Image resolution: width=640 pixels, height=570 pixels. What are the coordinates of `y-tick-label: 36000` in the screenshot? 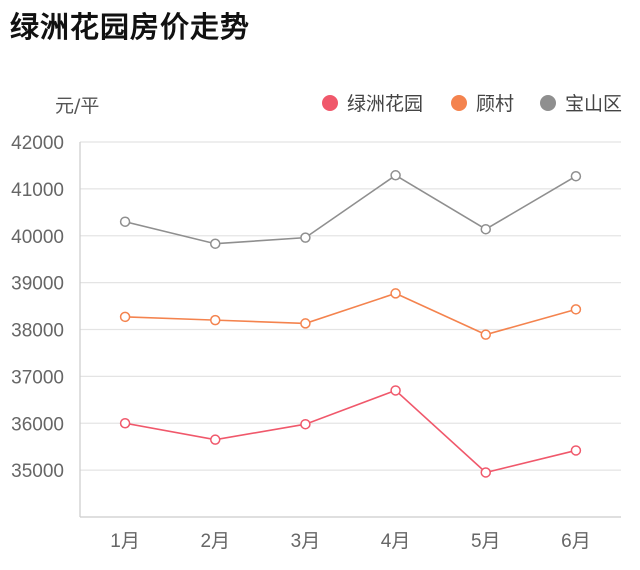 It's located at (37, 424).